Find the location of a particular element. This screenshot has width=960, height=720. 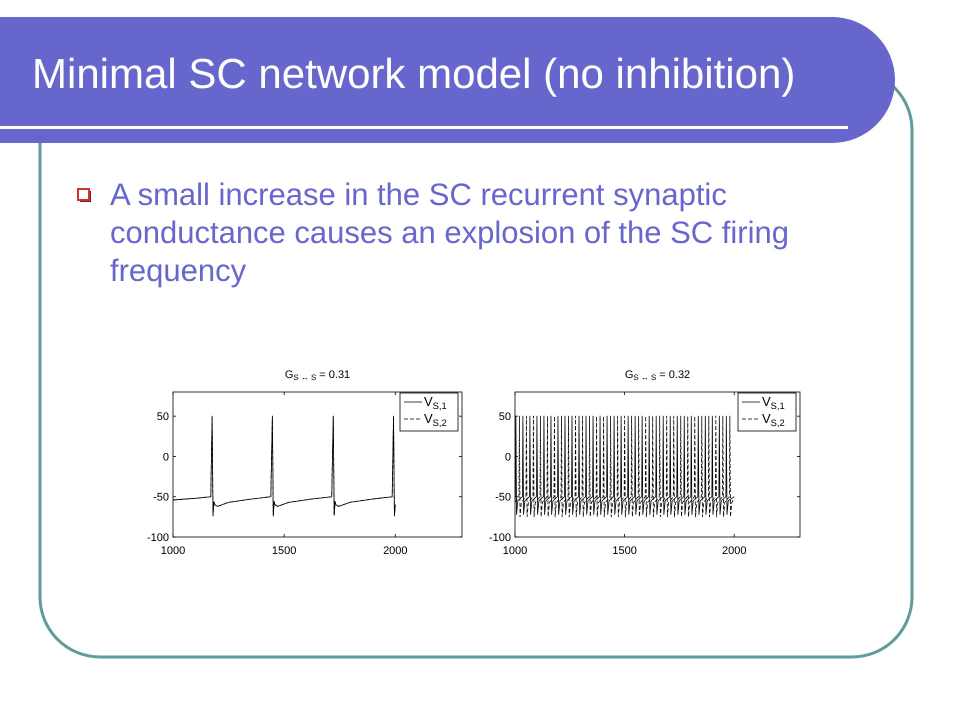

text: A small increase in the SC recurrent synaptic conductance causes an explosion of the SC firing frequency is located at coordinates (449, 232).